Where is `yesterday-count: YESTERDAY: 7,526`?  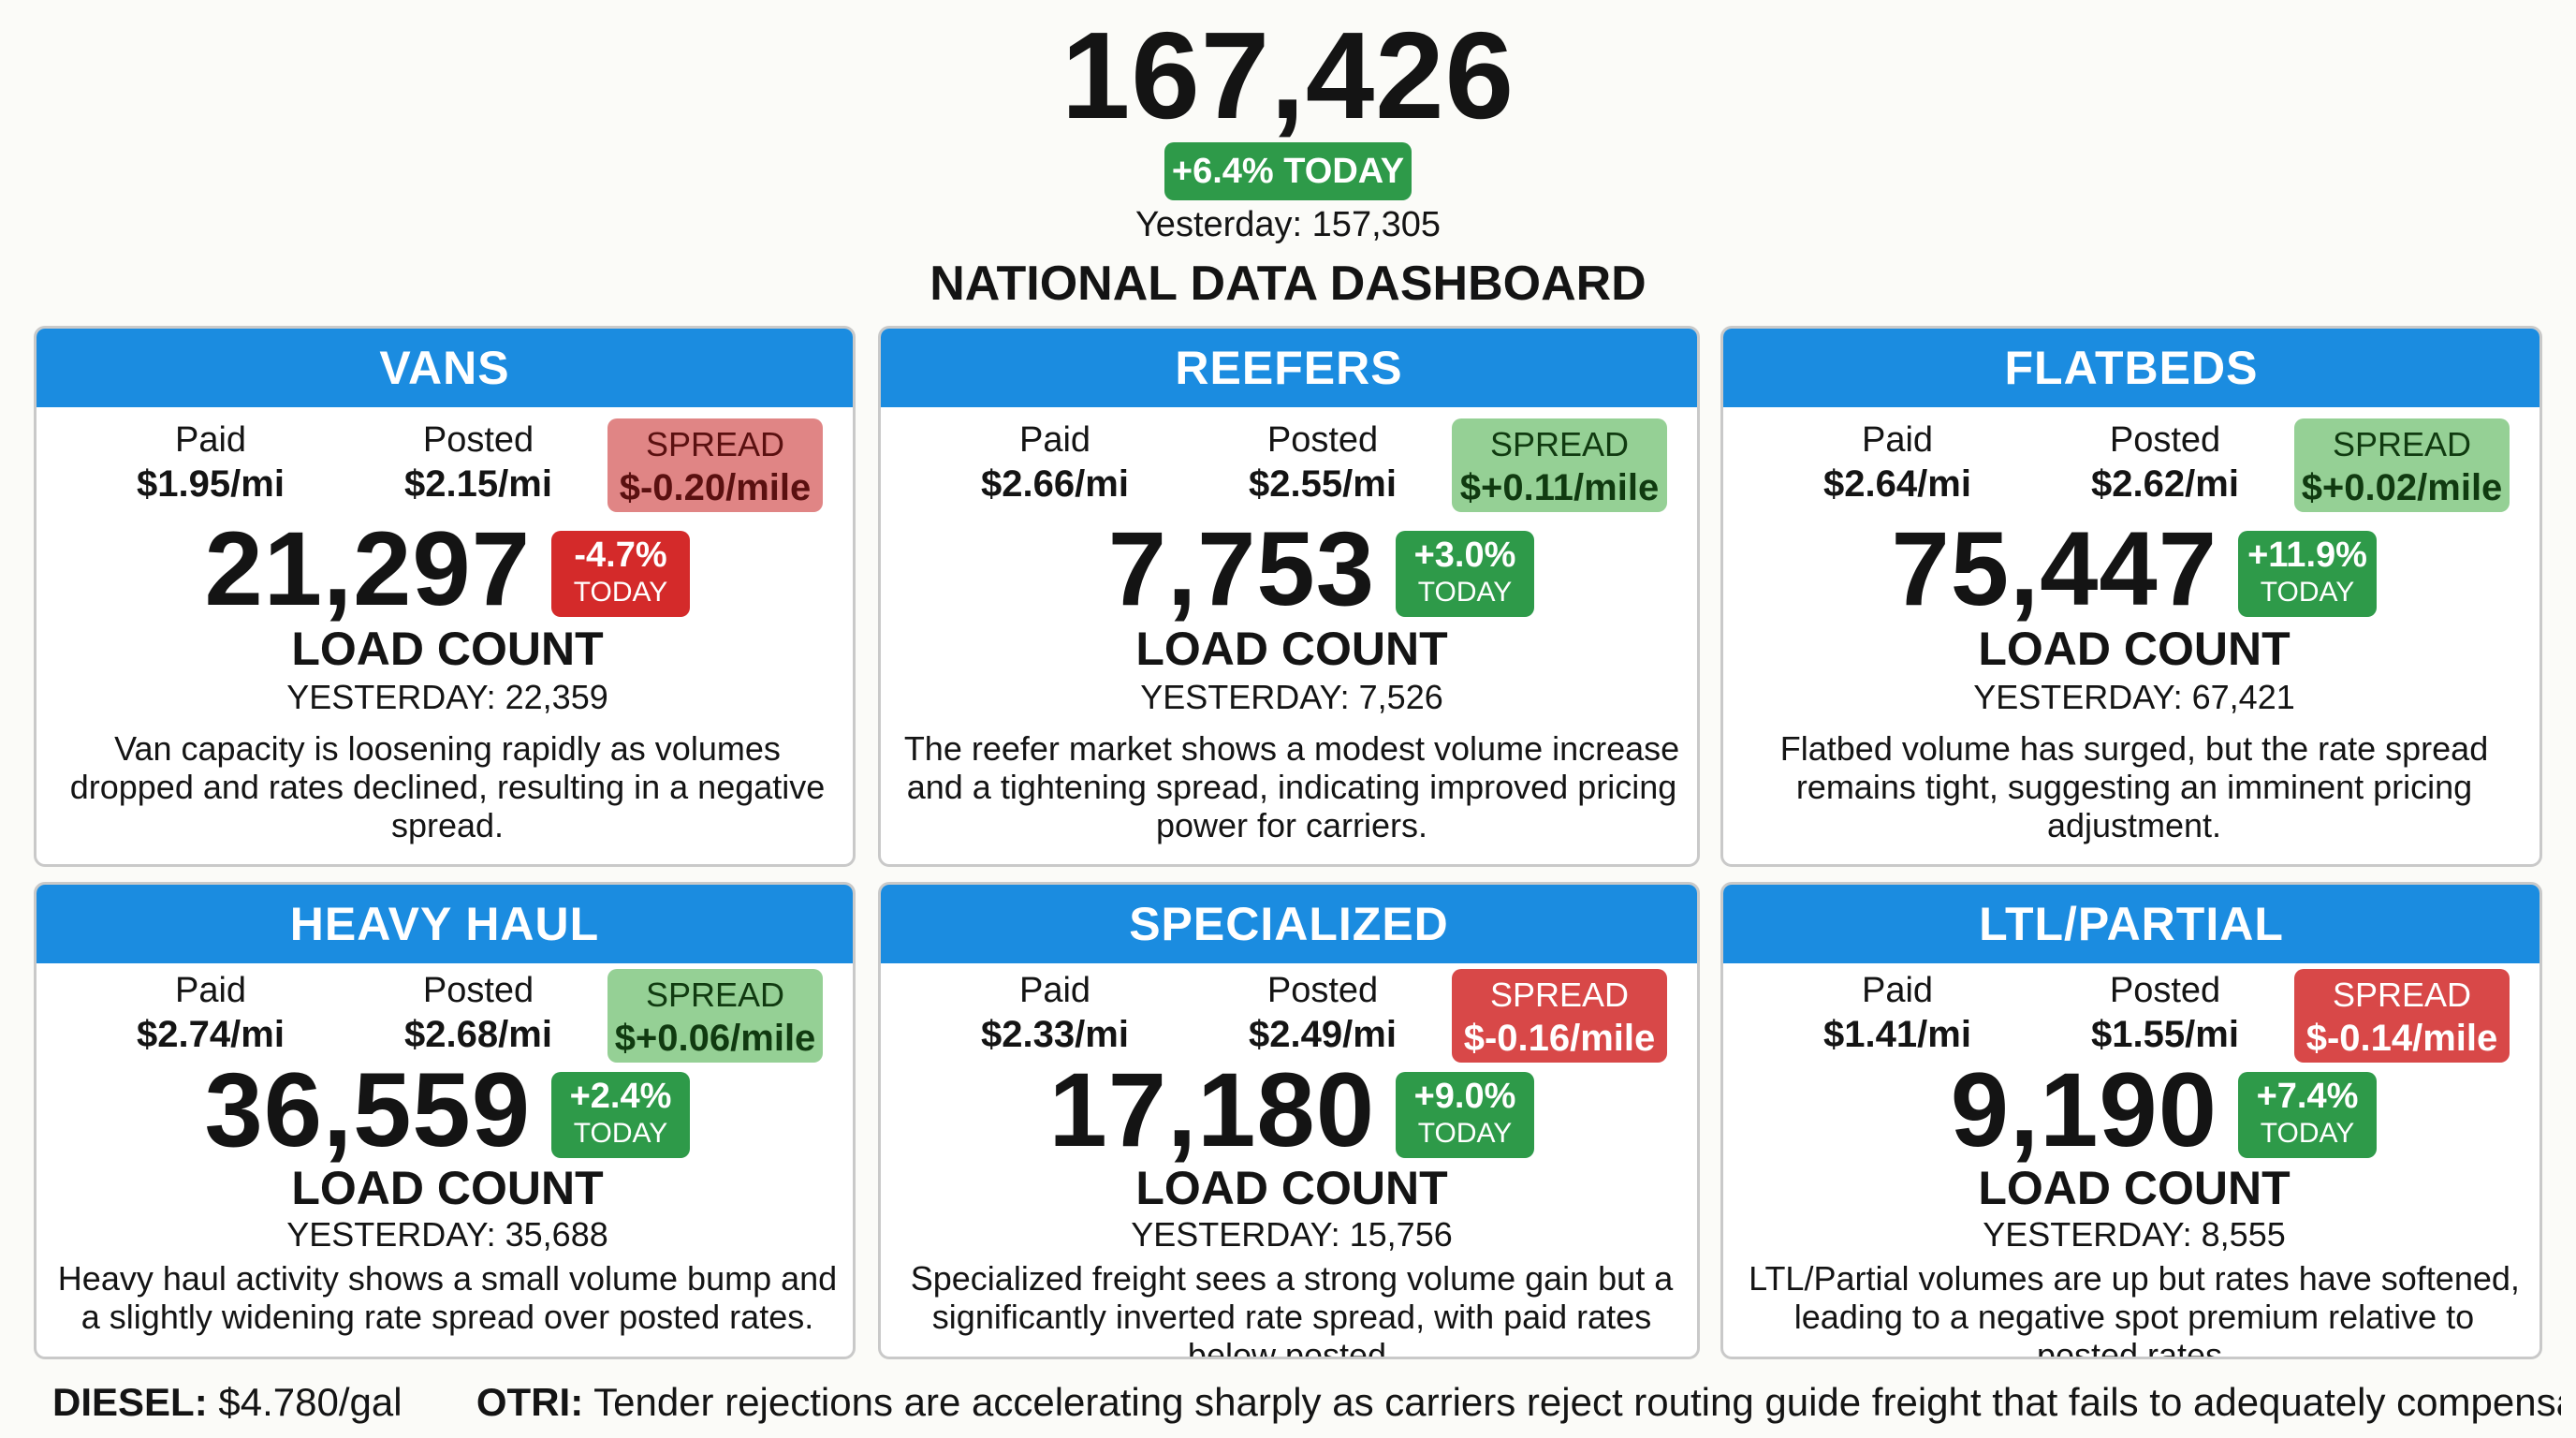
yesterday-count: YESTERDAY: 7,526 is located at coordinates (1292, 697).